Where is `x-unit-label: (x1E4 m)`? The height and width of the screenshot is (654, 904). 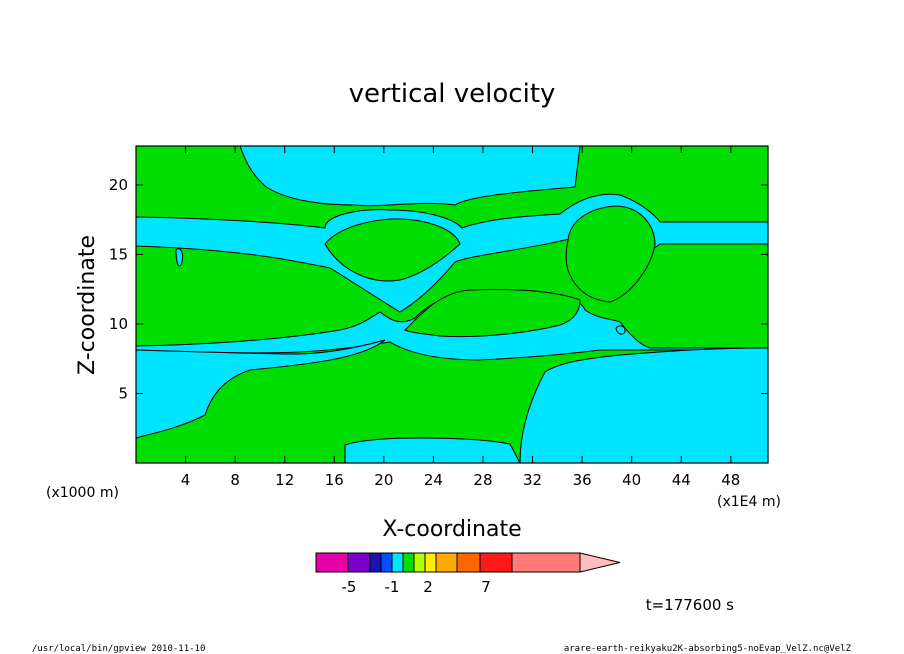
x-unit-label: (x1E4 m) is located at coordinates (749, 502).